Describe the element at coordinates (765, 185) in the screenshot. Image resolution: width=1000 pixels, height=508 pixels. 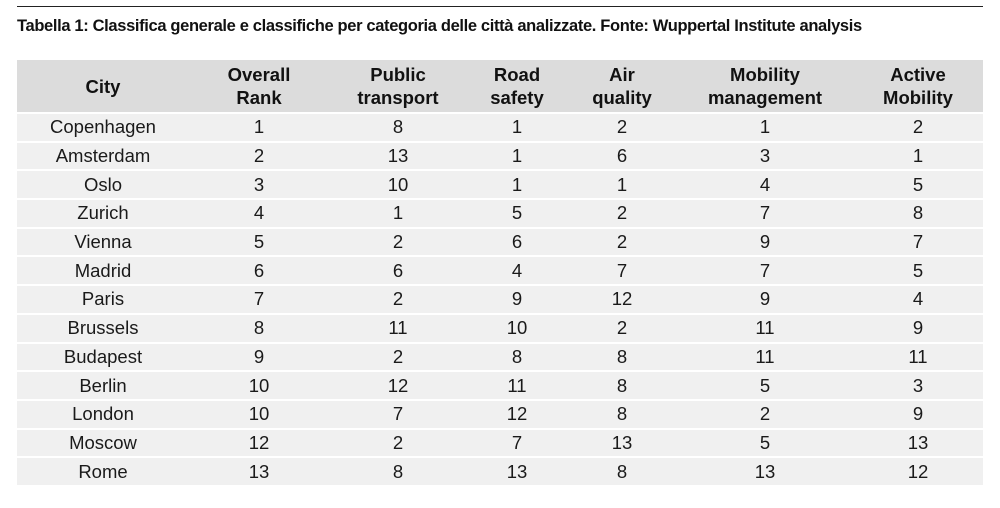
I see `cell-mobility-management: 4` at that location.